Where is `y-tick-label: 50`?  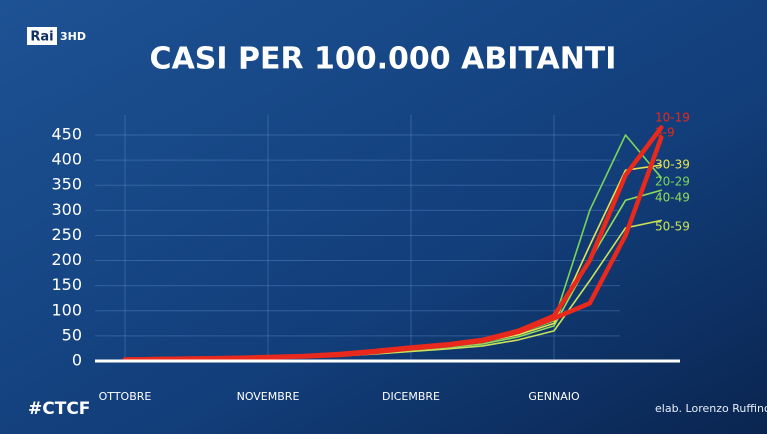 y-tick-label: 50 is located at coordinates (72, 334).